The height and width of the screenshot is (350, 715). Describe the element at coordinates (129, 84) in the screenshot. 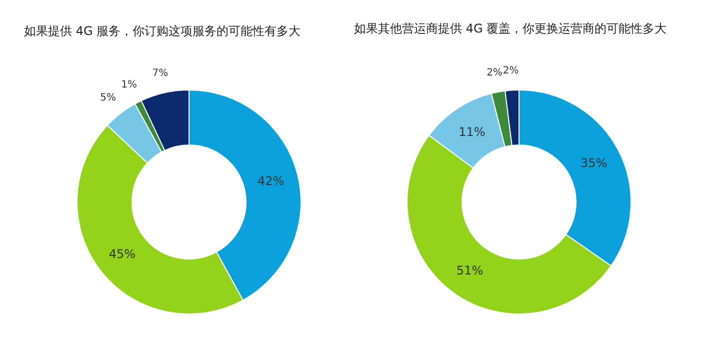

I see `data-label: 1%` at that location.